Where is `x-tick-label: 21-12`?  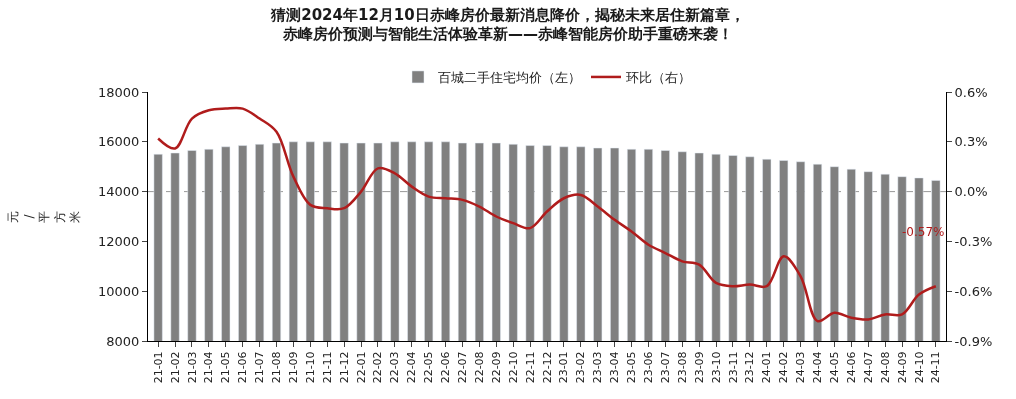 x-tick-label: 21-12 is located at coordinates (344, 367).